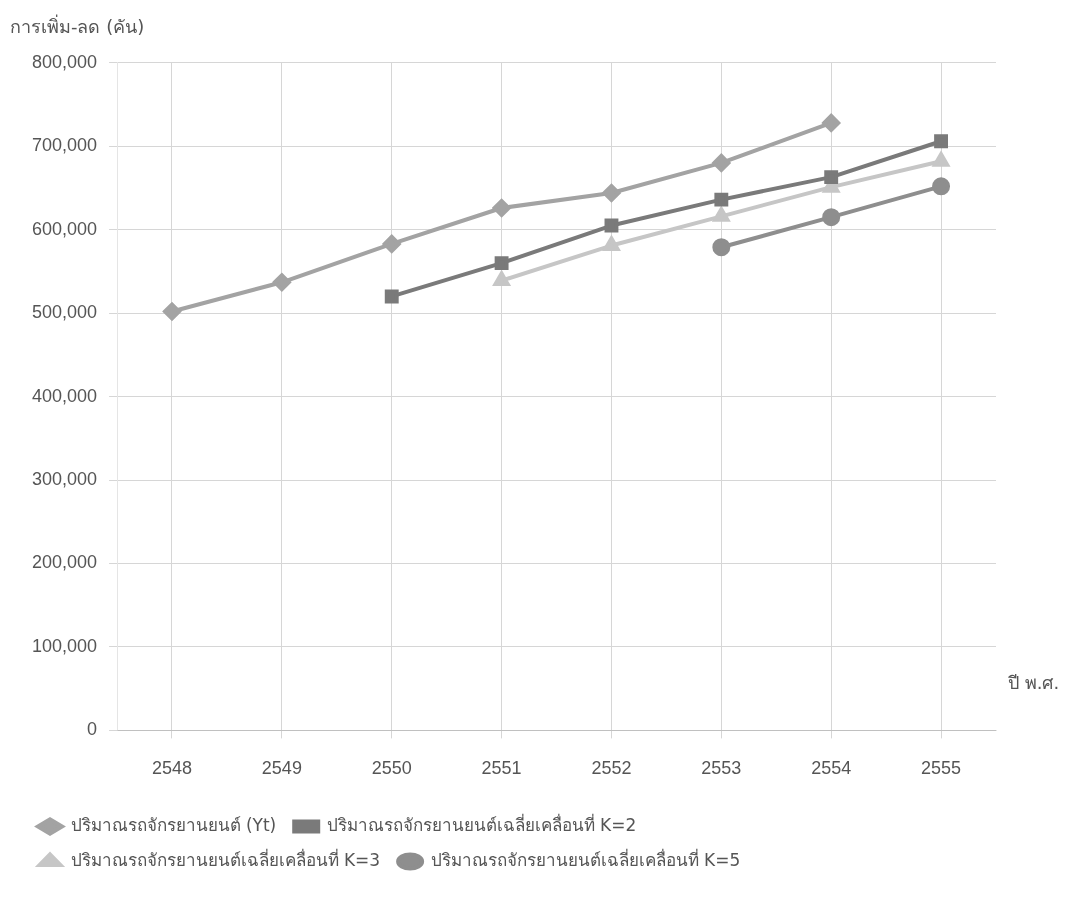  Describe the element at coordinates (64, 312) in the screenshot. I see `y-tick-label: 500,000` at that location.